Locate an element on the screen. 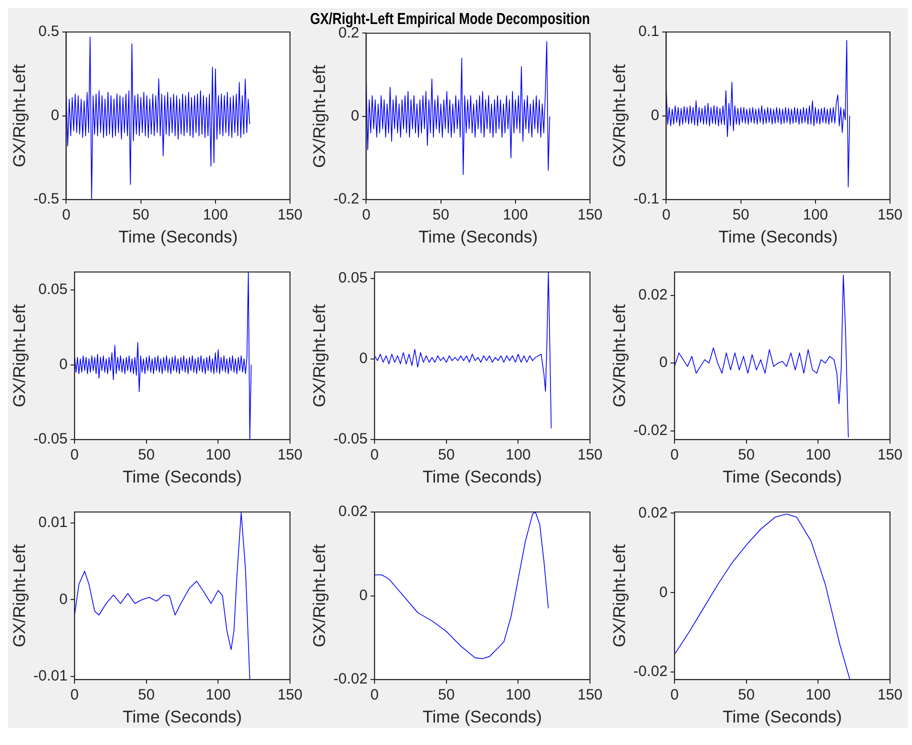  y-tick-label: 0.1 is located at coordinates (649, 31).